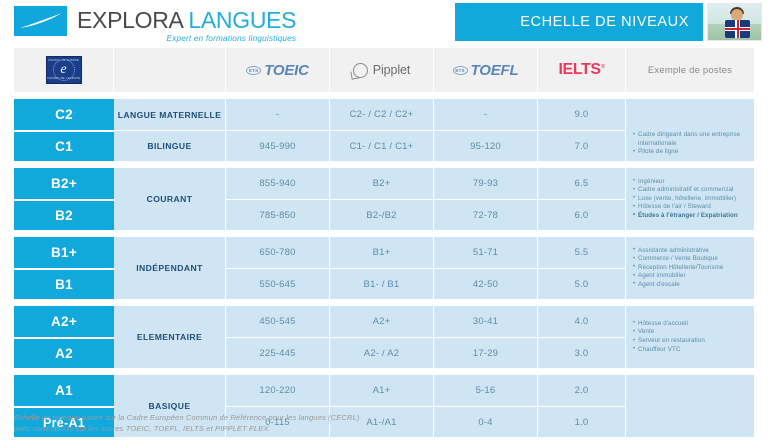  Describe the element at coordinates (64, 252) in the screenshot. I see `level-badge: B1+` at that location.